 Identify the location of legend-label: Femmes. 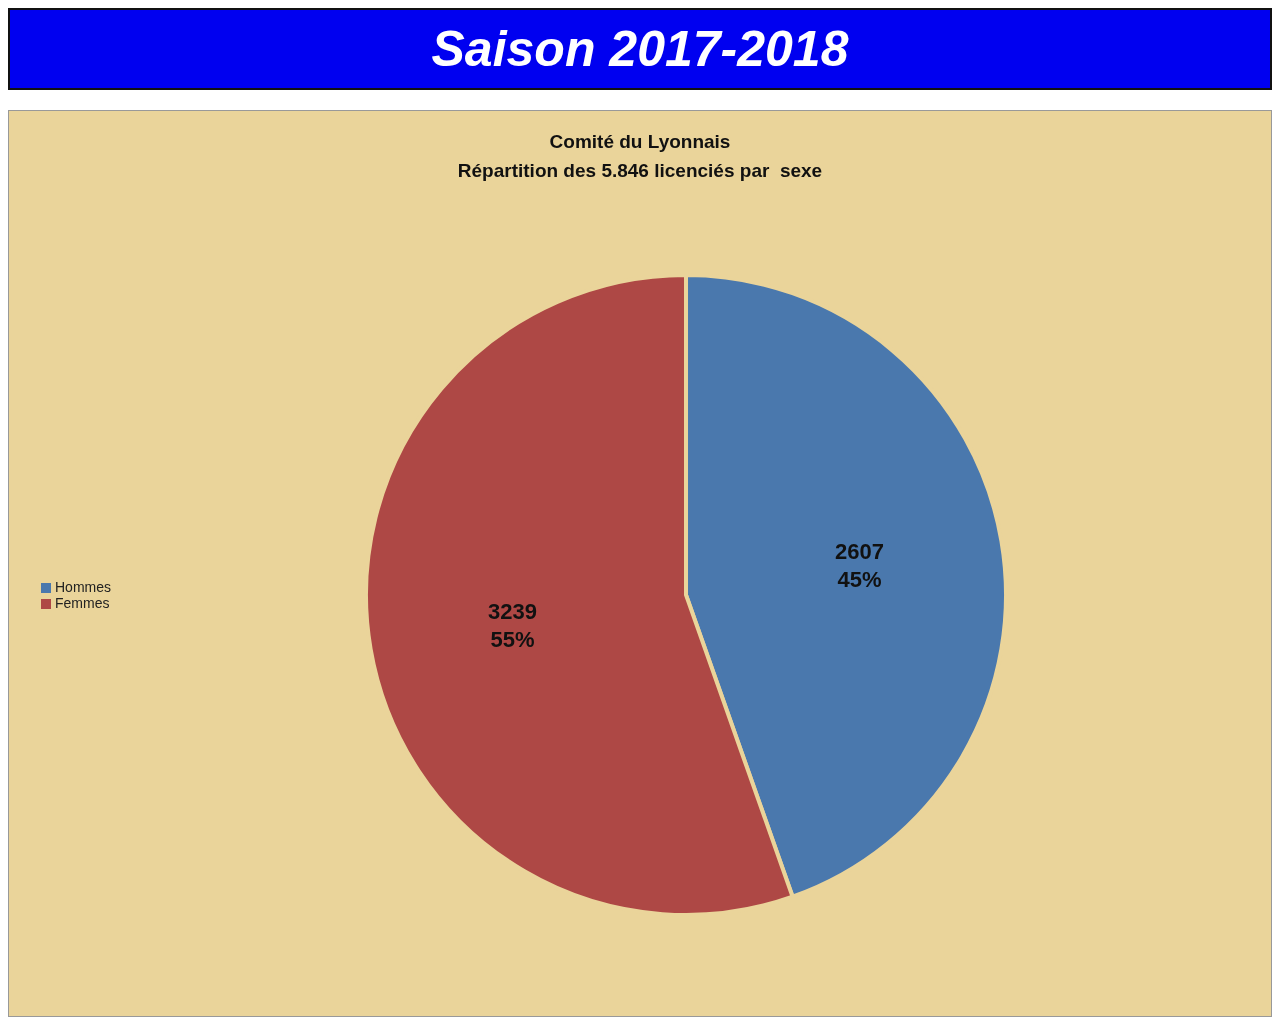
(82, 603).